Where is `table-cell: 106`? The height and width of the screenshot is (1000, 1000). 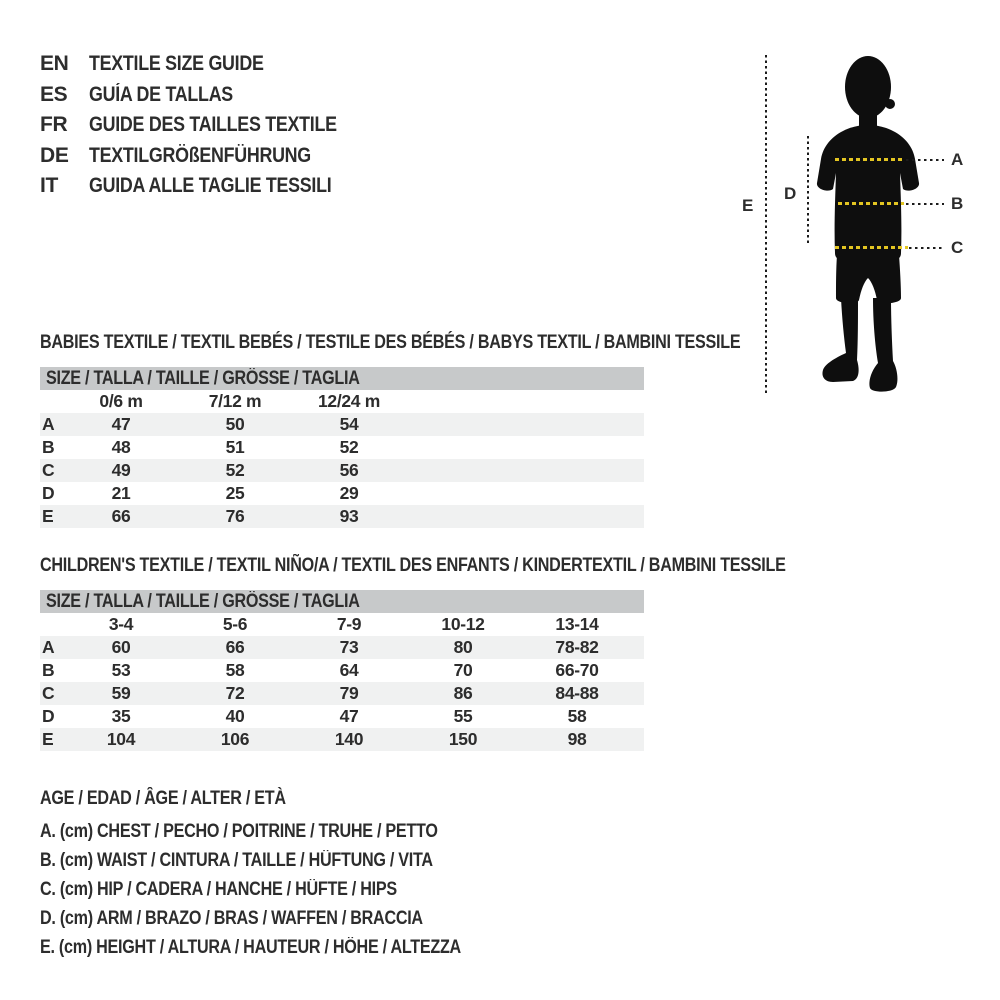 table-cell: 106 is located at coordinates (235, 739).